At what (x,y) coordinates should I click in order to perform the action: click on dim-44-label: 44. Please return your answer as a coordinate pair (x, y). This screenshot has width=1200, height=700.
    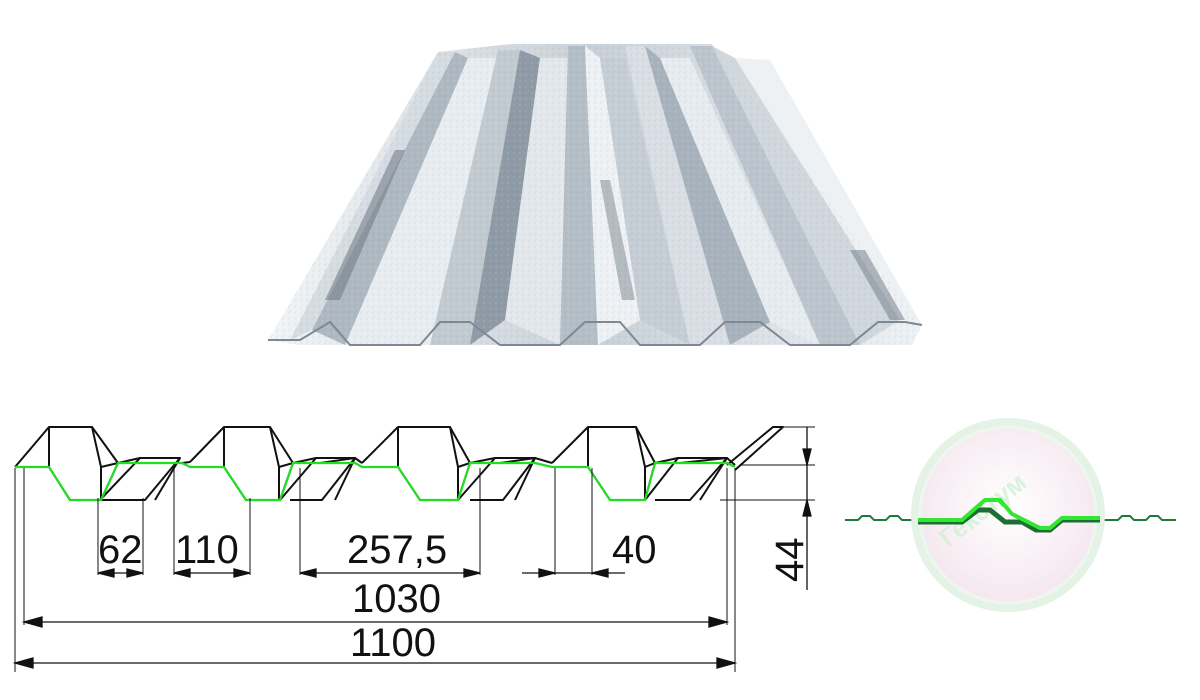
    Looking at the image, I should click on (790, 560).